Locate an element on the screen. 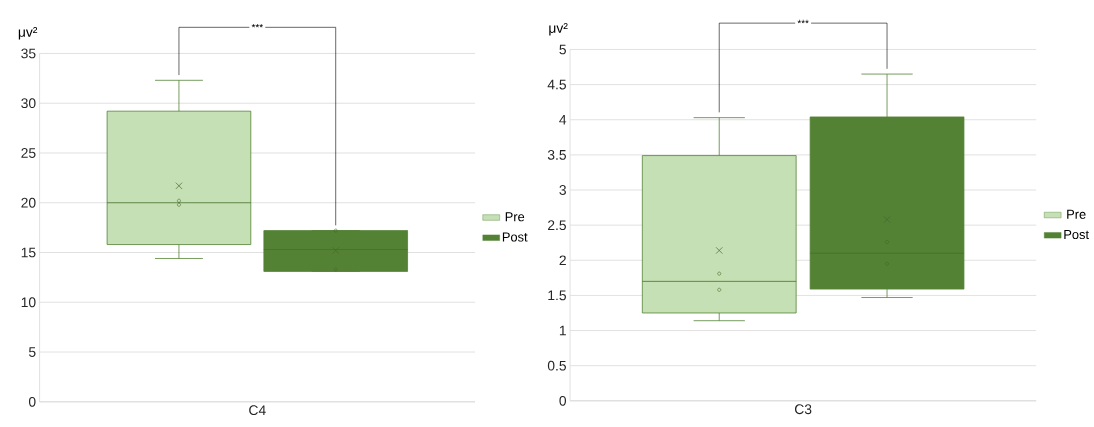  y-tick-label: 3.5 is located at coordinates (556, 155).